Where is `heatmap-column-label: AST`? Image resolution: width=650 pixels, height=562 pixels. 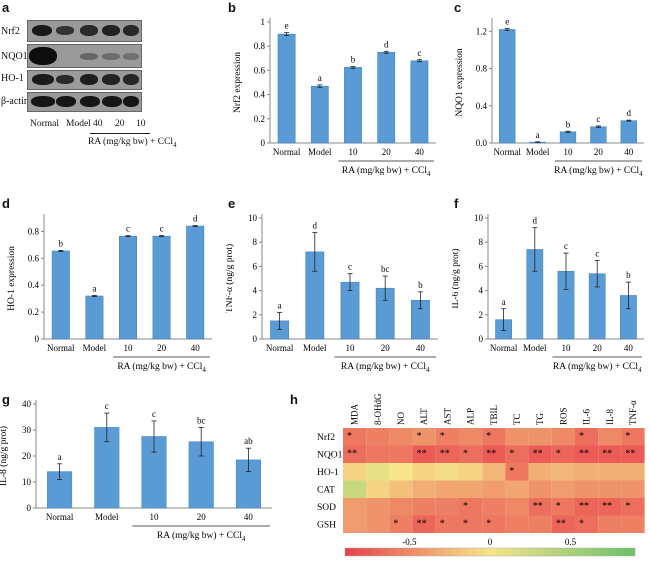
heatmap-column-label: AST is located at coordinates (447, 416).